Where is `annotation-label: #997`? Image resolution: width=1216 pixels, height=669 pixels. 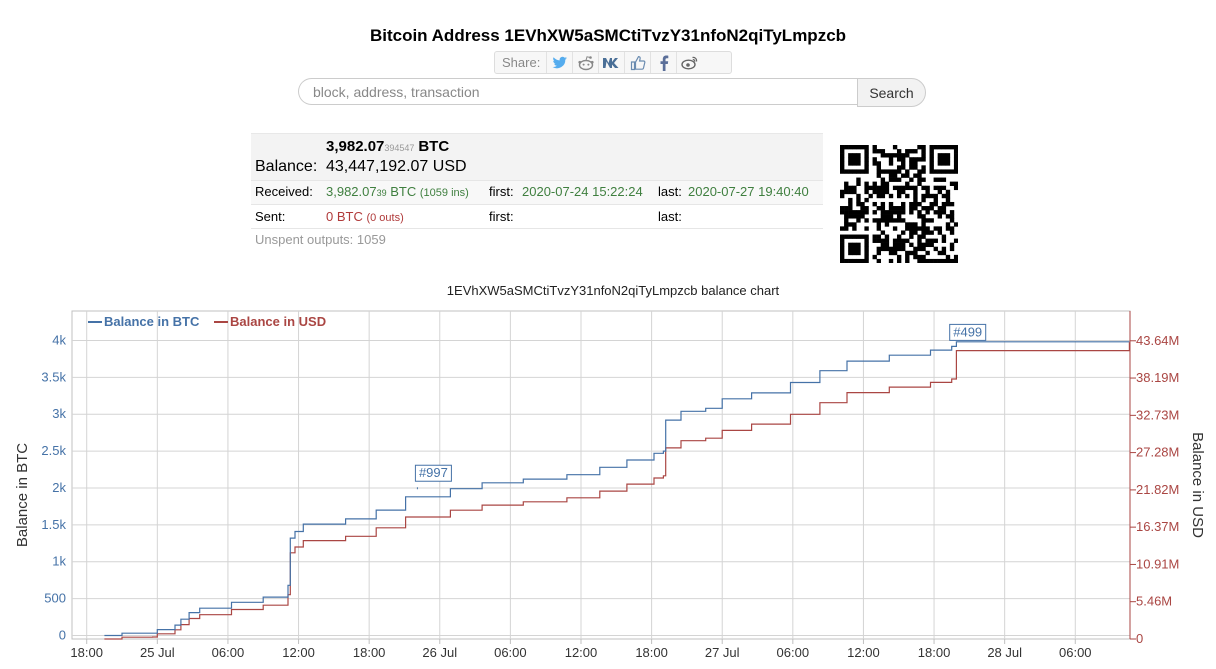 annotation-label: #997 is located at coordinates (433, 472).